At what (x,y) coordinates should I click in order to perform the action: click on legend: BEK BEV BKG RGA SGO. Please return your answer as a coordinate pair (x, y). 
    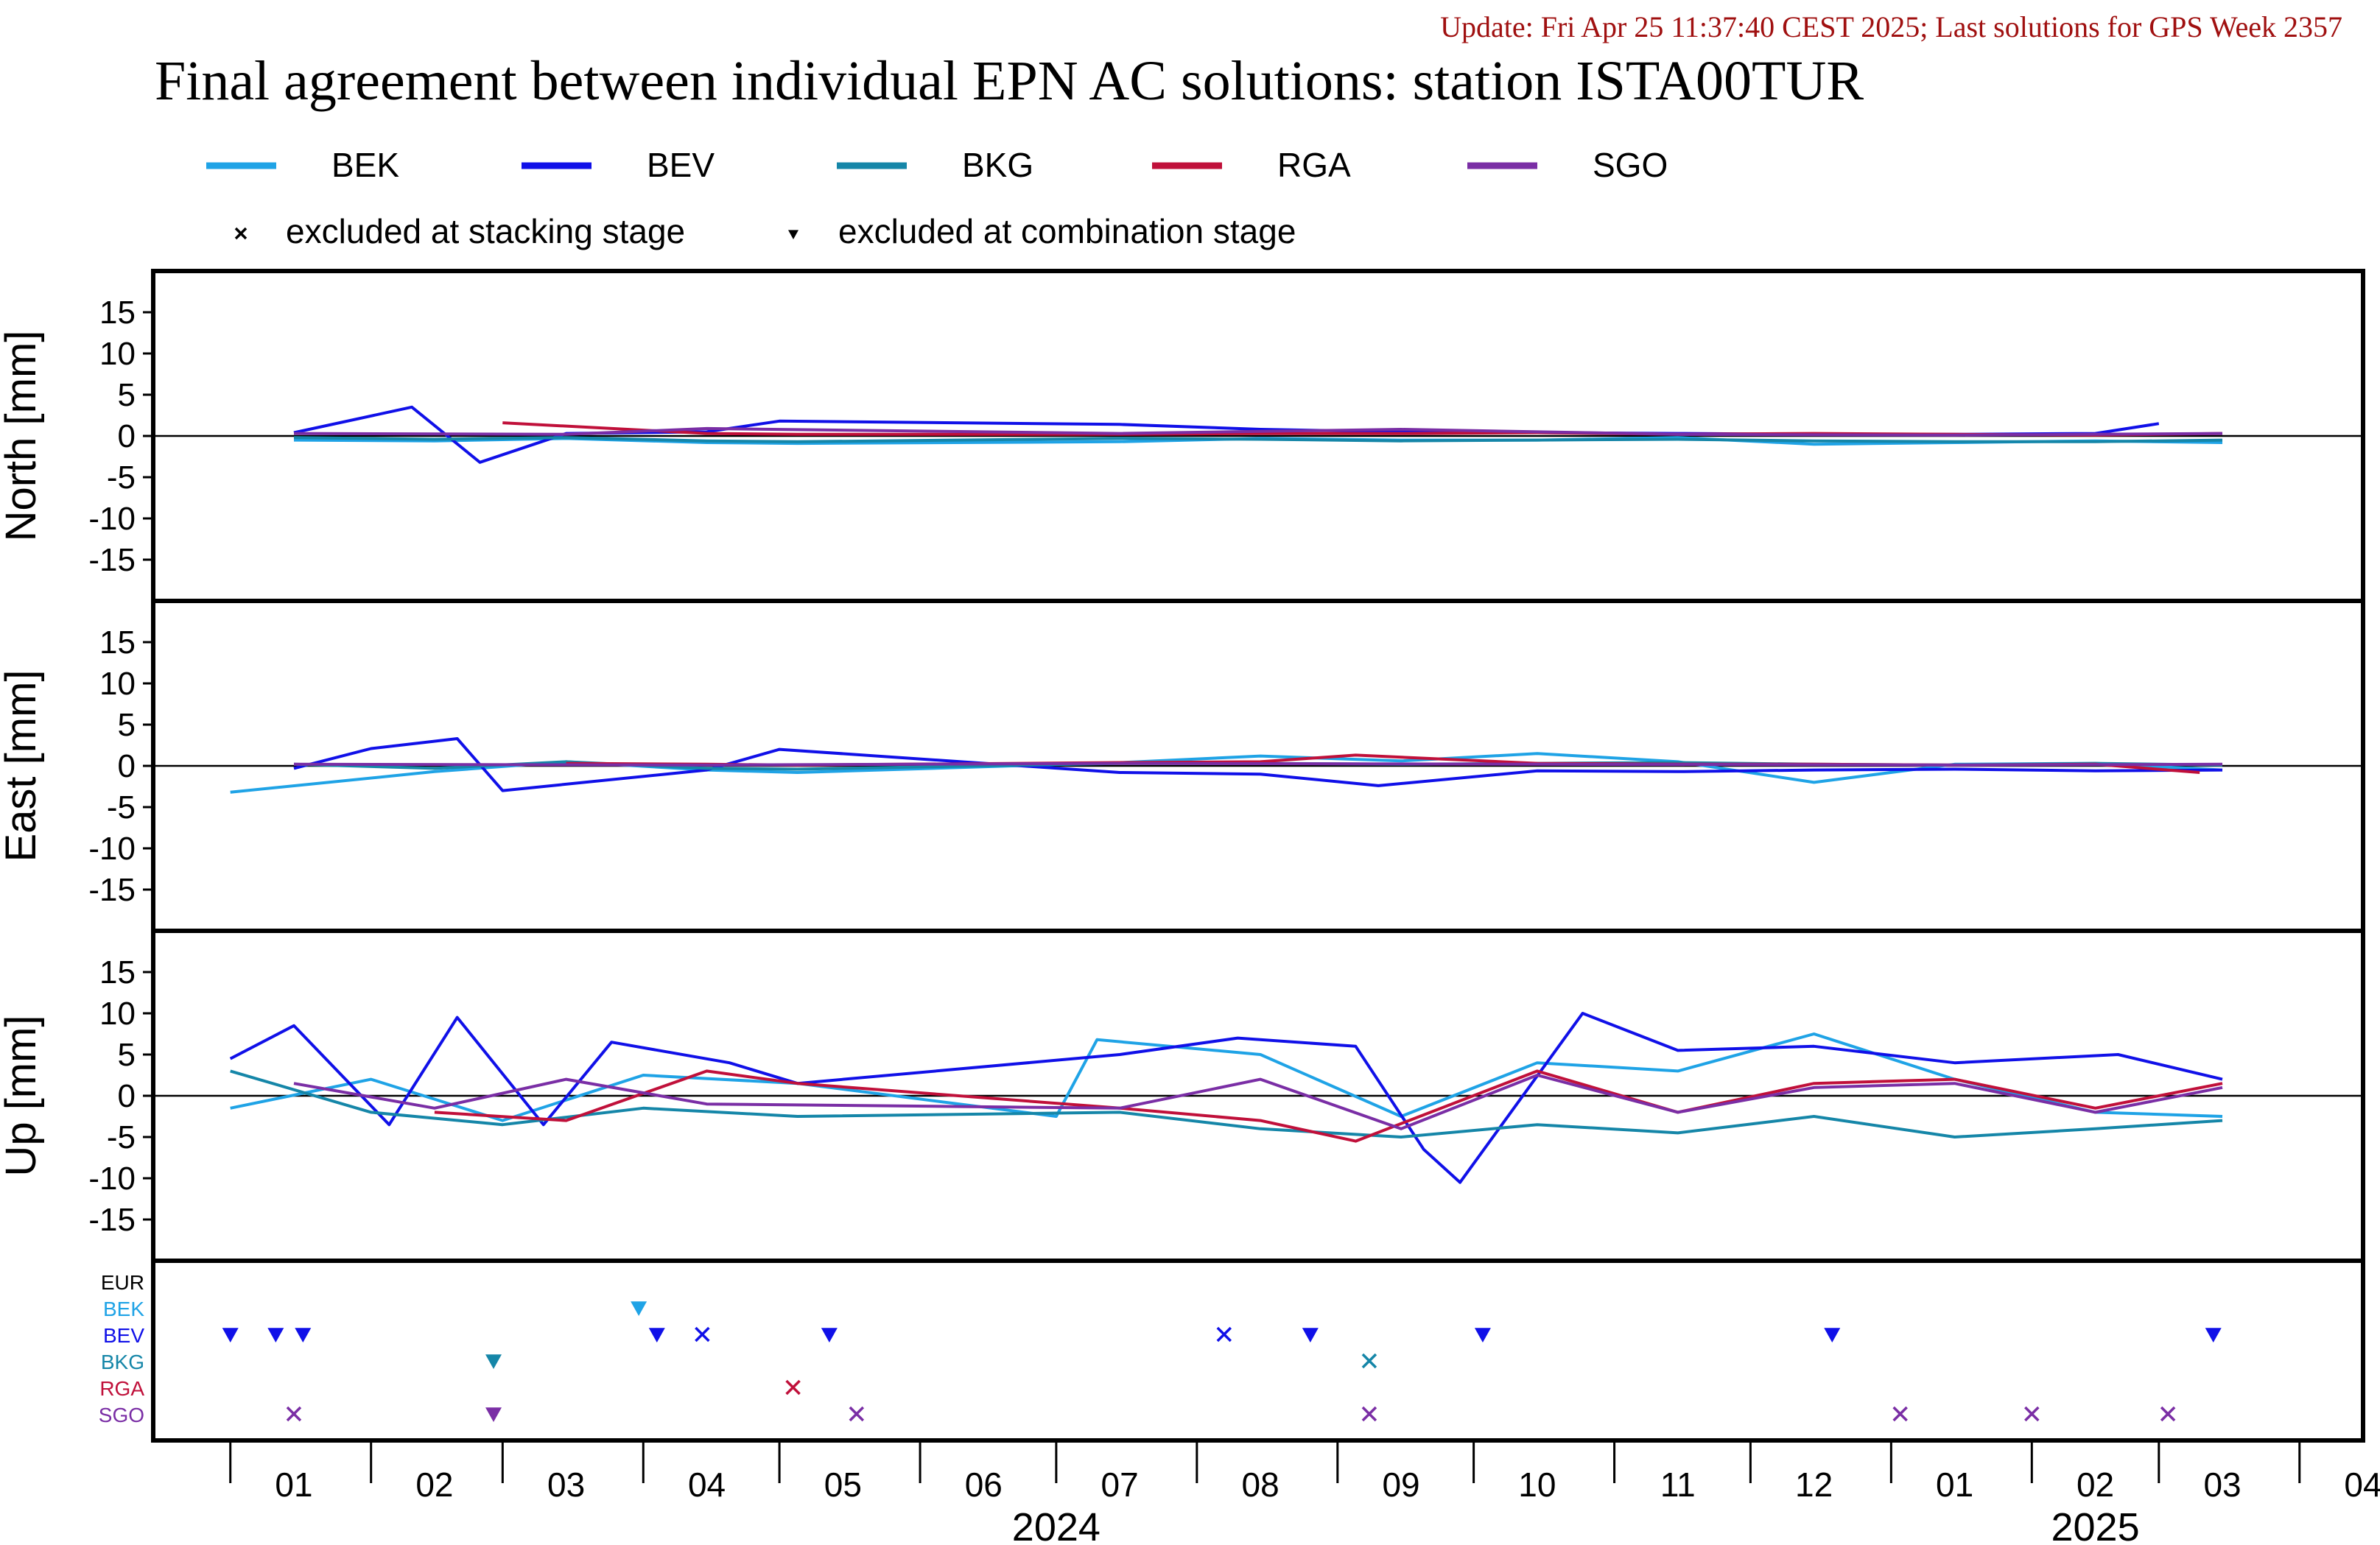
    Looking at the image, I should click on (937, 165).